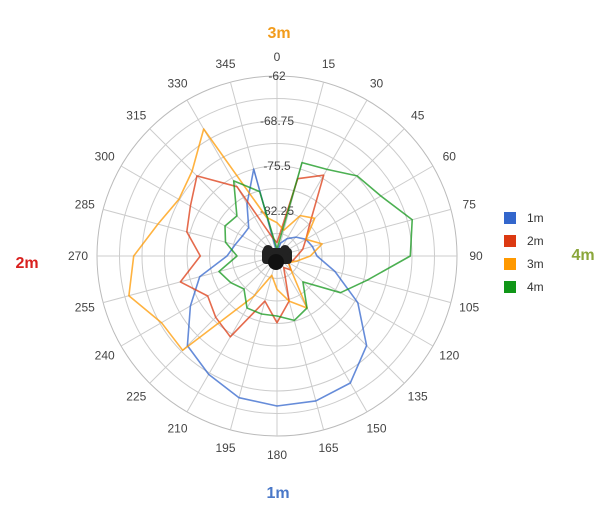  I want to click on angle-tick-label: 255, so click(85, 308).